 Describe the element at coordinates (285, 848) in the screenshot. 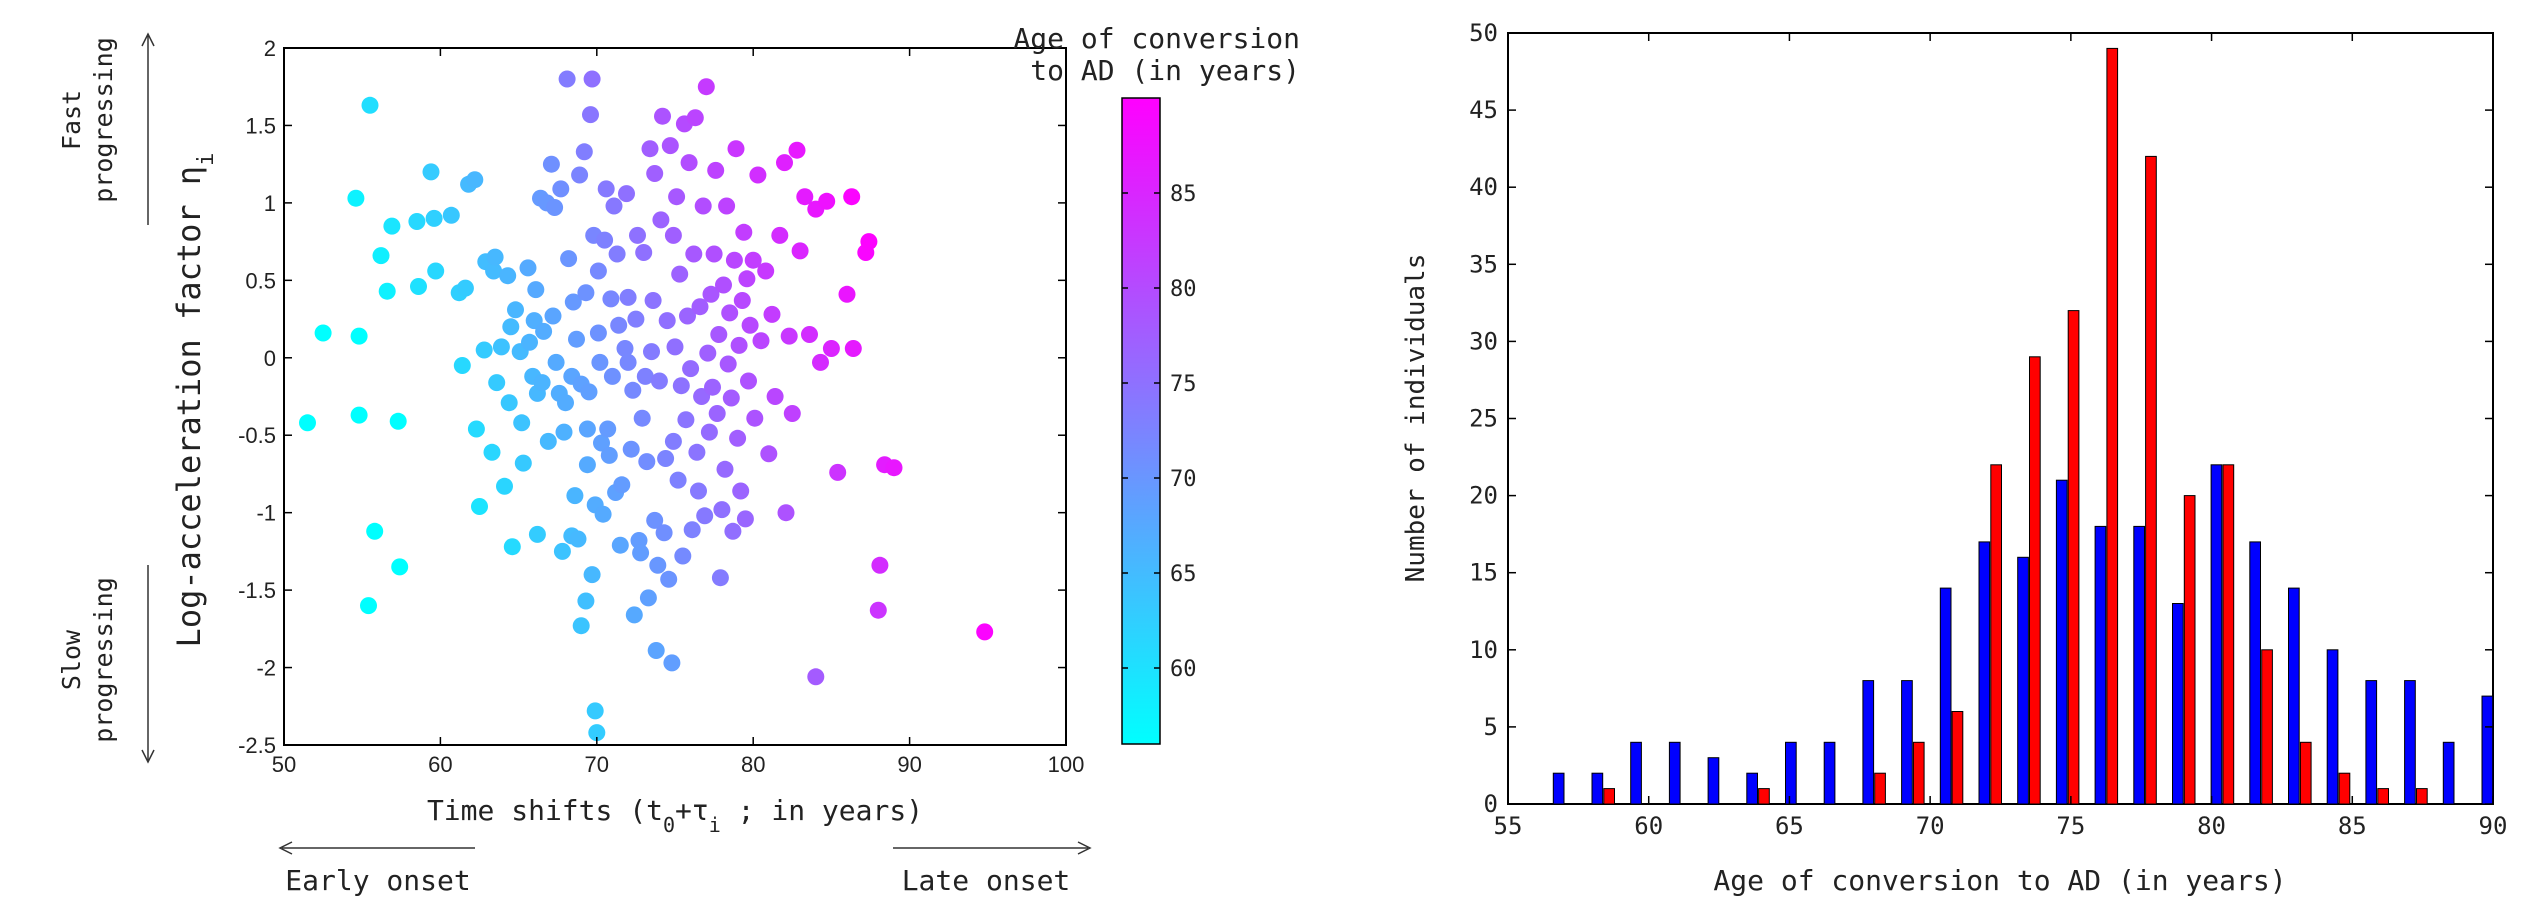

I see `early-arrow-head` at that location.